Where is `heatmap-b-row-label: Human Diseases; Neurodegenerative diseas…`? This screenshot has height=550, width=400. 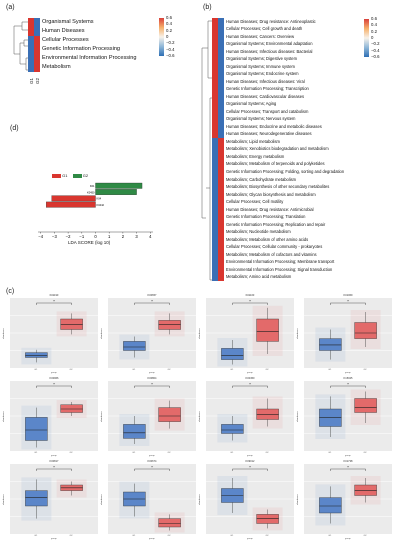 heatmap-b-row-label: Human Diseases; Neurodegenerative diseas… is located at coordinates (269, 134).